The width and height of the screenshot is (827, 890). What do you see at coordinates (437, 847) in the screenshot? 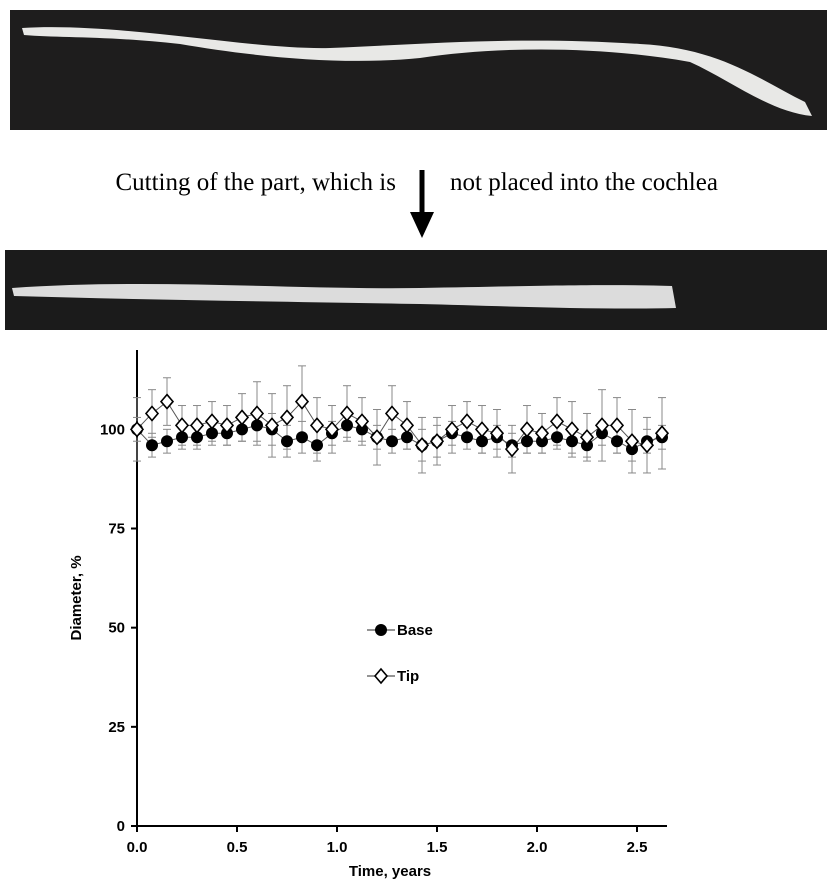
I see `x-tick-label: 1.5` at bounding box center [437, 847].